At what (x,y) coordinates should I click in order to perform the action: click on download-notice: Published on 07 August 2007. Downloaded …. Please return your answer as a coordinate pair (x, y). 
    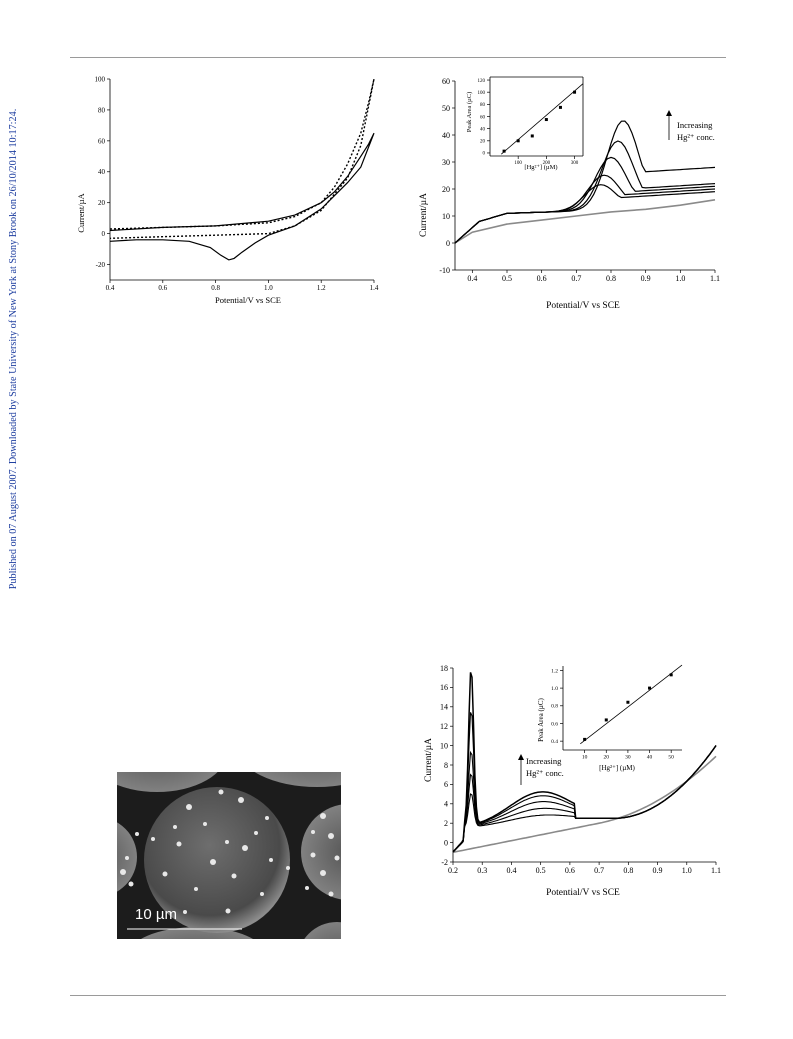
    Looking at the image, I should click on (13, 349).